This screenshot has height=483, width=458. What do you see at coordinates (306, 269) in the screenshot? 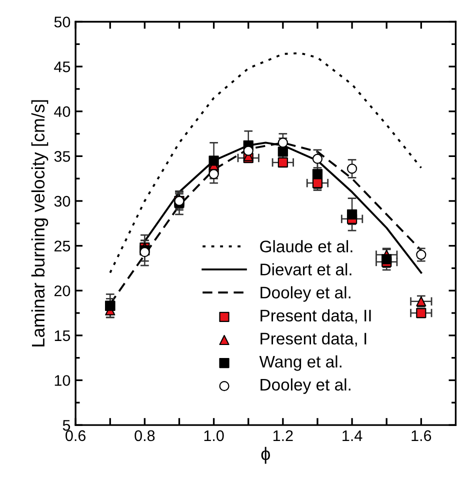
I see `legend-label: Dievart et al.` at bounding box center [306, 269].